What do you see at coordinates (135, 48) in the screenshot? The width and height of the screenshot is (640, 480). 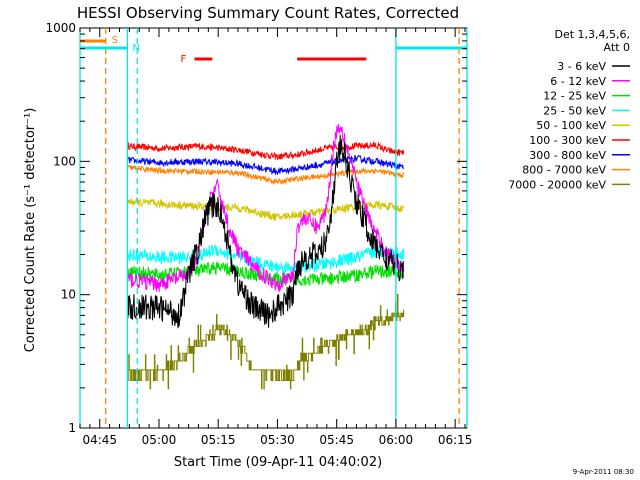 I see `n-label: N` at bounding box center [135, 48].